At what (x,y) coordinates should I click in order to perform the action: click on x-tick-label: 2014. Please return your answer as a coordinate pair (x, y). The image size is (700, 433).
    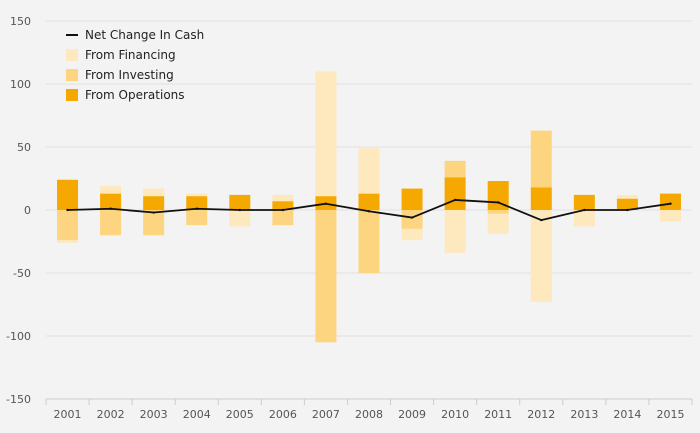
    Looking at the image, I should click on (627, 414).